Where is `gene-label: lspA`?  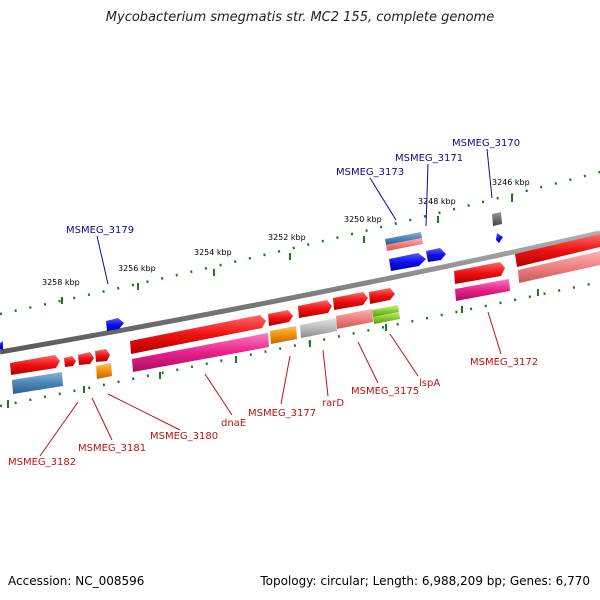 gene-label: lspA is located at coordinates (429, 383).